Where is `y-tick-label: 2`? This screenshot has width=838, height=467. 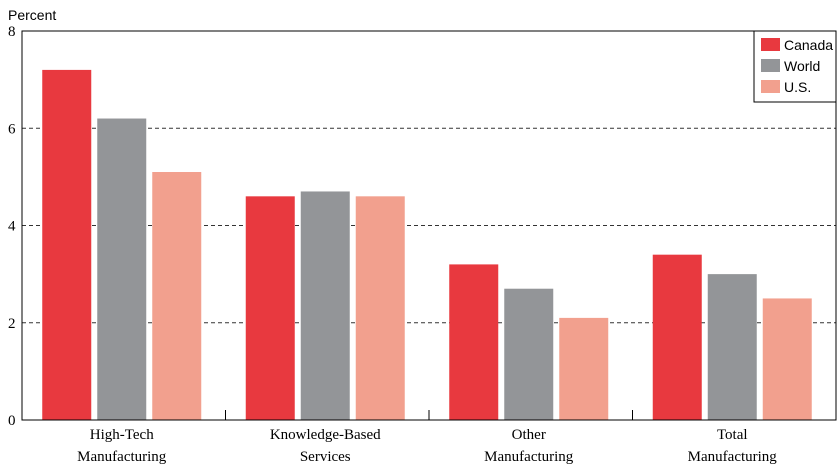 y-tick-label: 2 is located at coordinates (12, 324).